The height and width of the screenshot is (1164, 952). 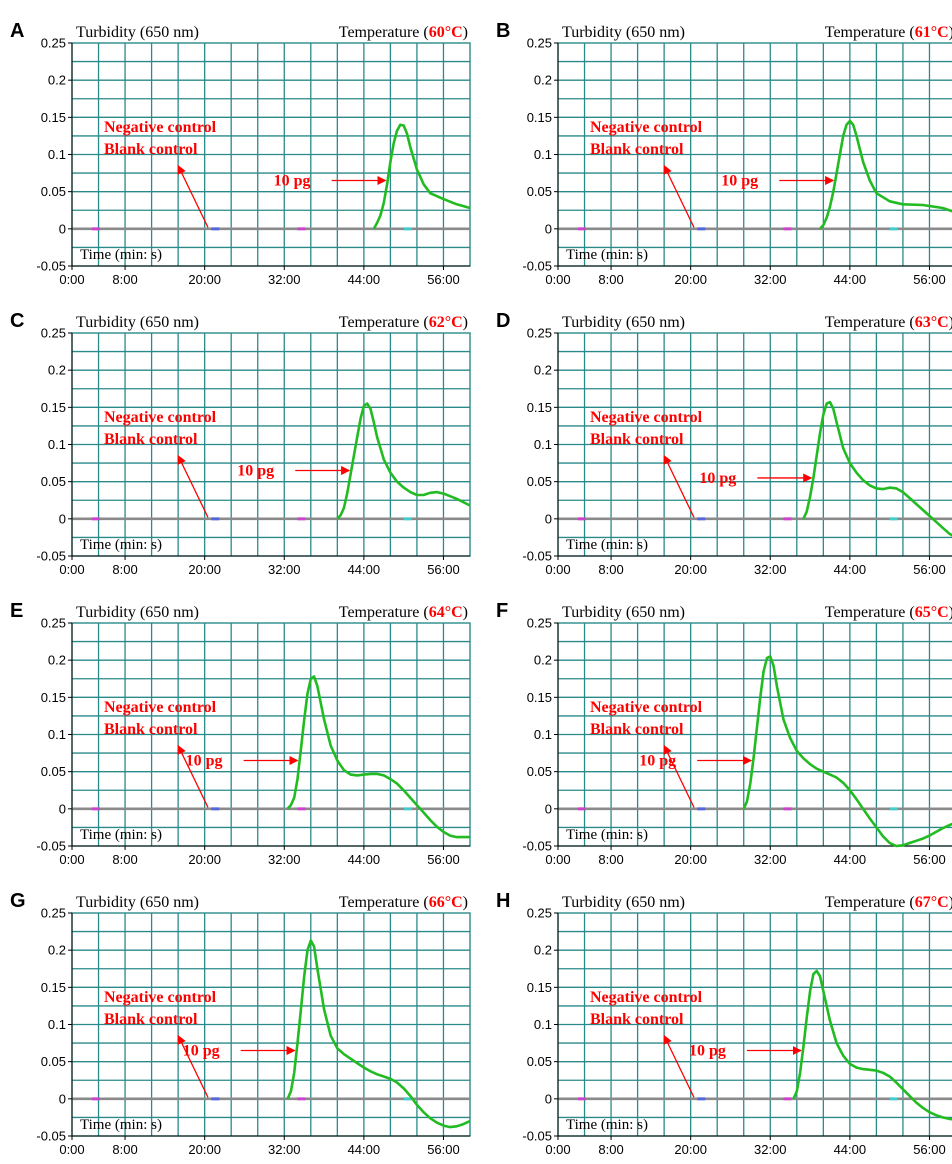 What do you see at coordinates (364, 569) in the screenshot?
I see `x-tick-label: 44:00` at bounding box center [364, 569].